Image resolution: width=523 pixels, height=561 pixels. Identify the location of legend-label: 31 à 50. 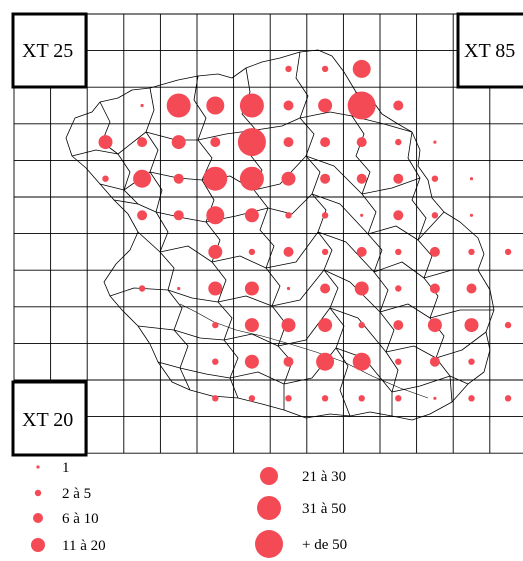
(324, 509).